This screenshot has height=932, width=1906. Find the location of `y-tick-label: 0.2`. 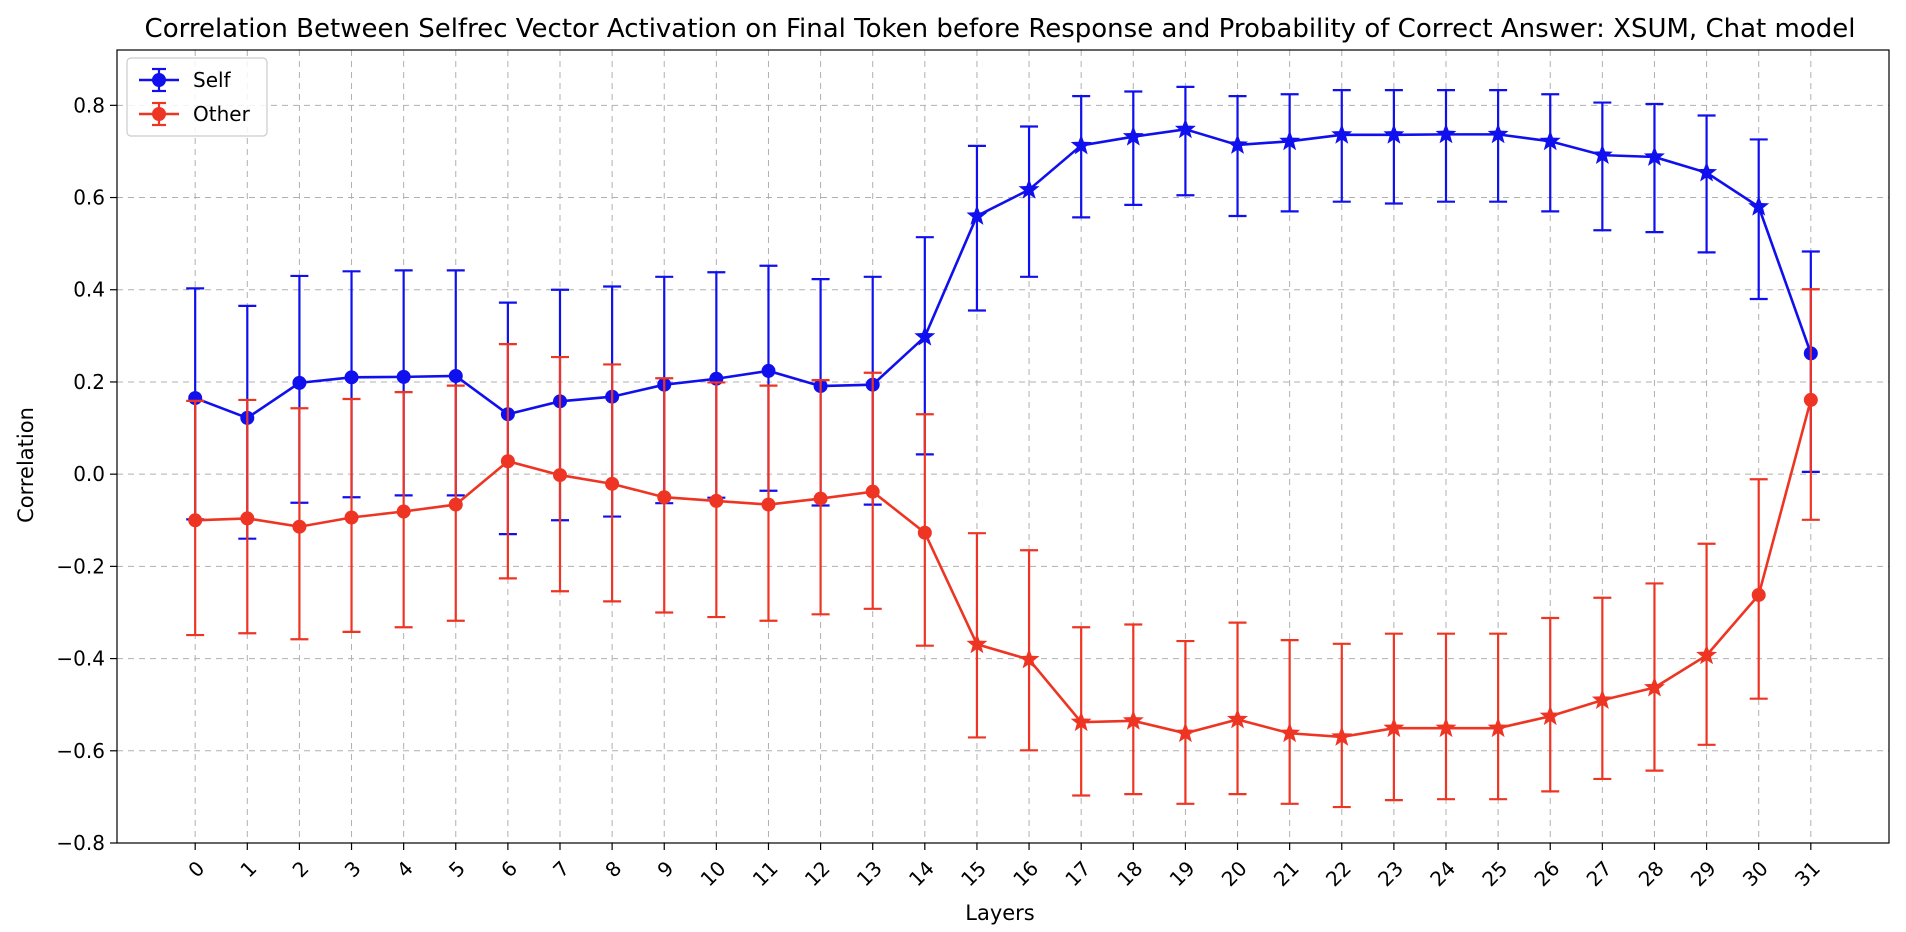

y-tick-label: 0.2 is located at coordinates (89, 382).